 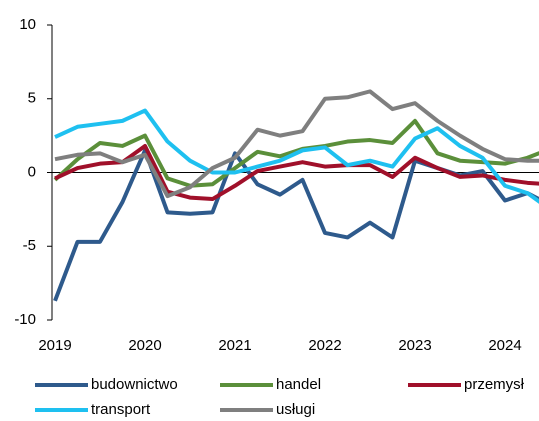 What do you see at coordinates (234, 345) in the screenshot?
I see `x-tick-label: 2021` at bounding box center [234, 345].